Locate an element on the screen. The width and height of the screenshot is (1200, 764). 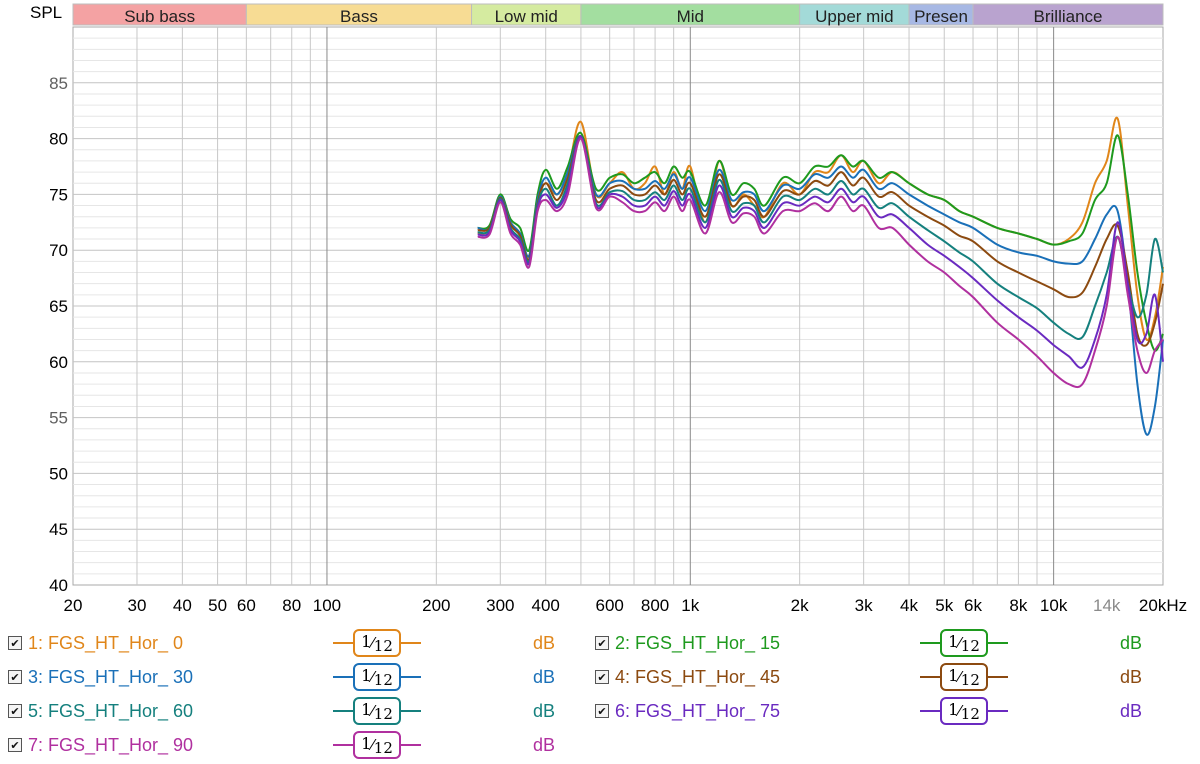
x-tick-label: 3k is located at coordinates (864, 605).